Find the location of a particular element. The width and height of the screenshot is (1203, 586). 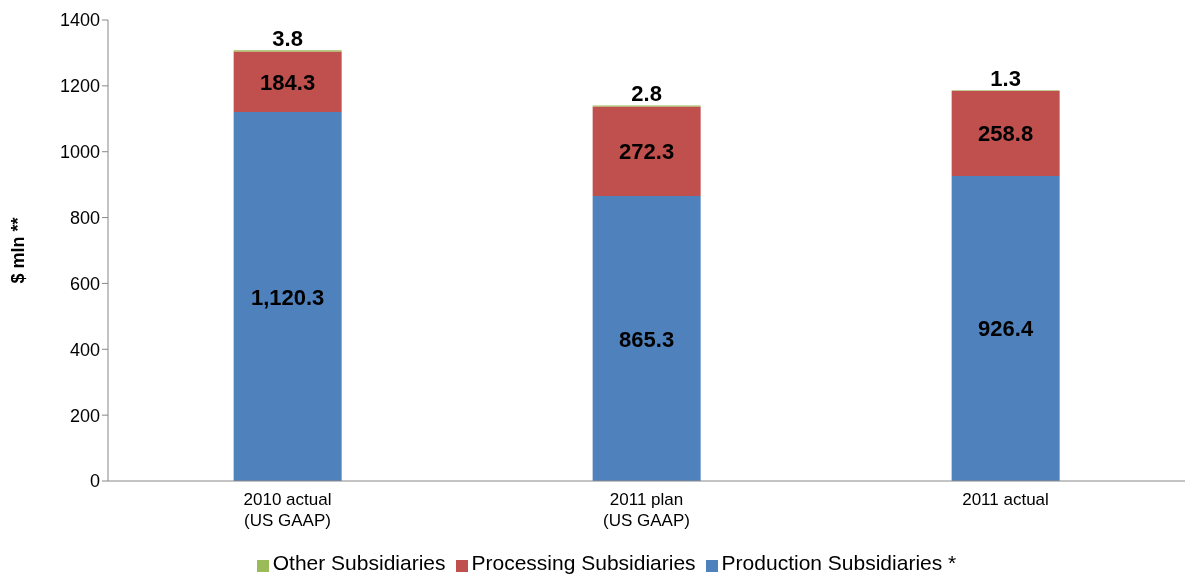

legend-label: Processing Subsidiaries is located at coordinates (583, 562).